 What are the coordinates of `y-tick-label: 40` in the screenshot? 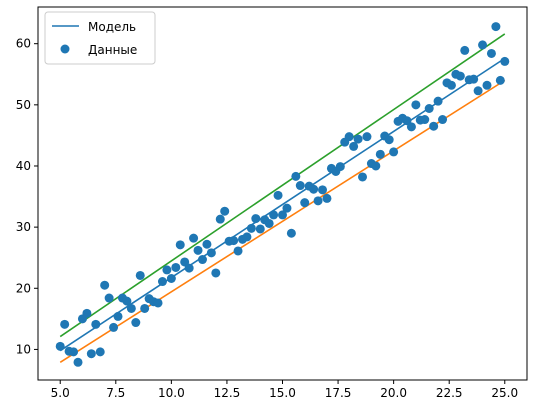 It's located at (23, 166).